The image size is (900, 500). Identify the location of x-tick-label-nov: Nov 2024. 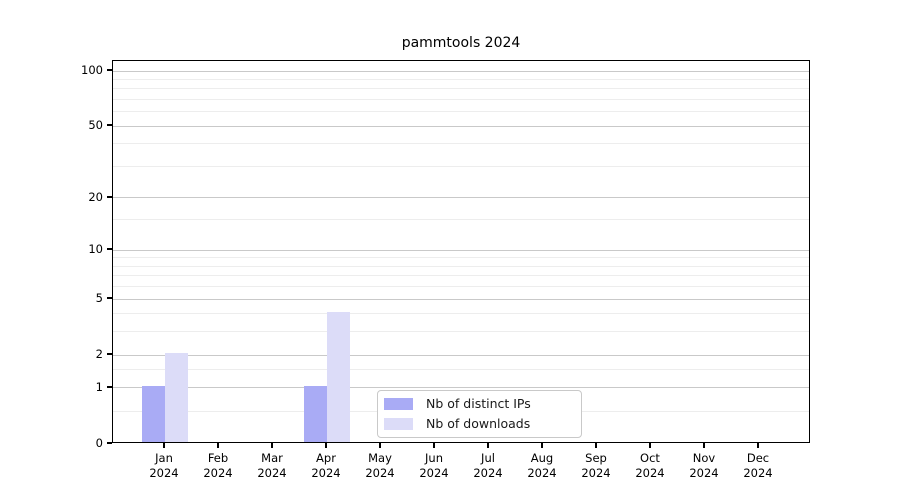
(704, 466).